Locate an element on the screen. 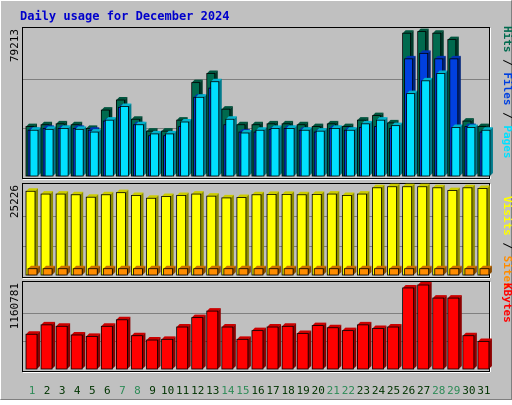  panel-usage-ymax-label: 79213 is located at coordinates (14, 45).